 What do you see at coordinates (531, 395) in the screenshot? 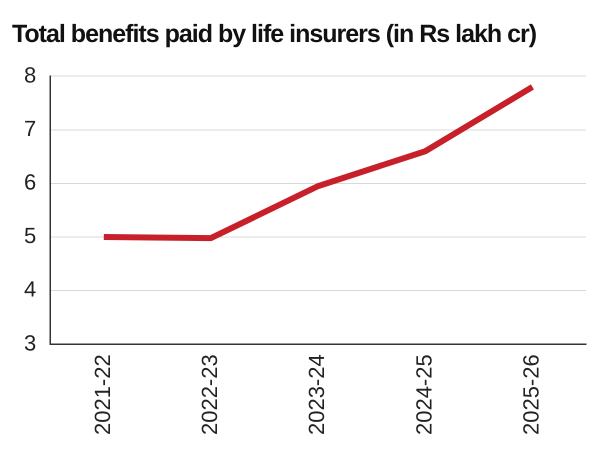
I see `x-tick-label: 2025-26` at bounding box center [531, 395].